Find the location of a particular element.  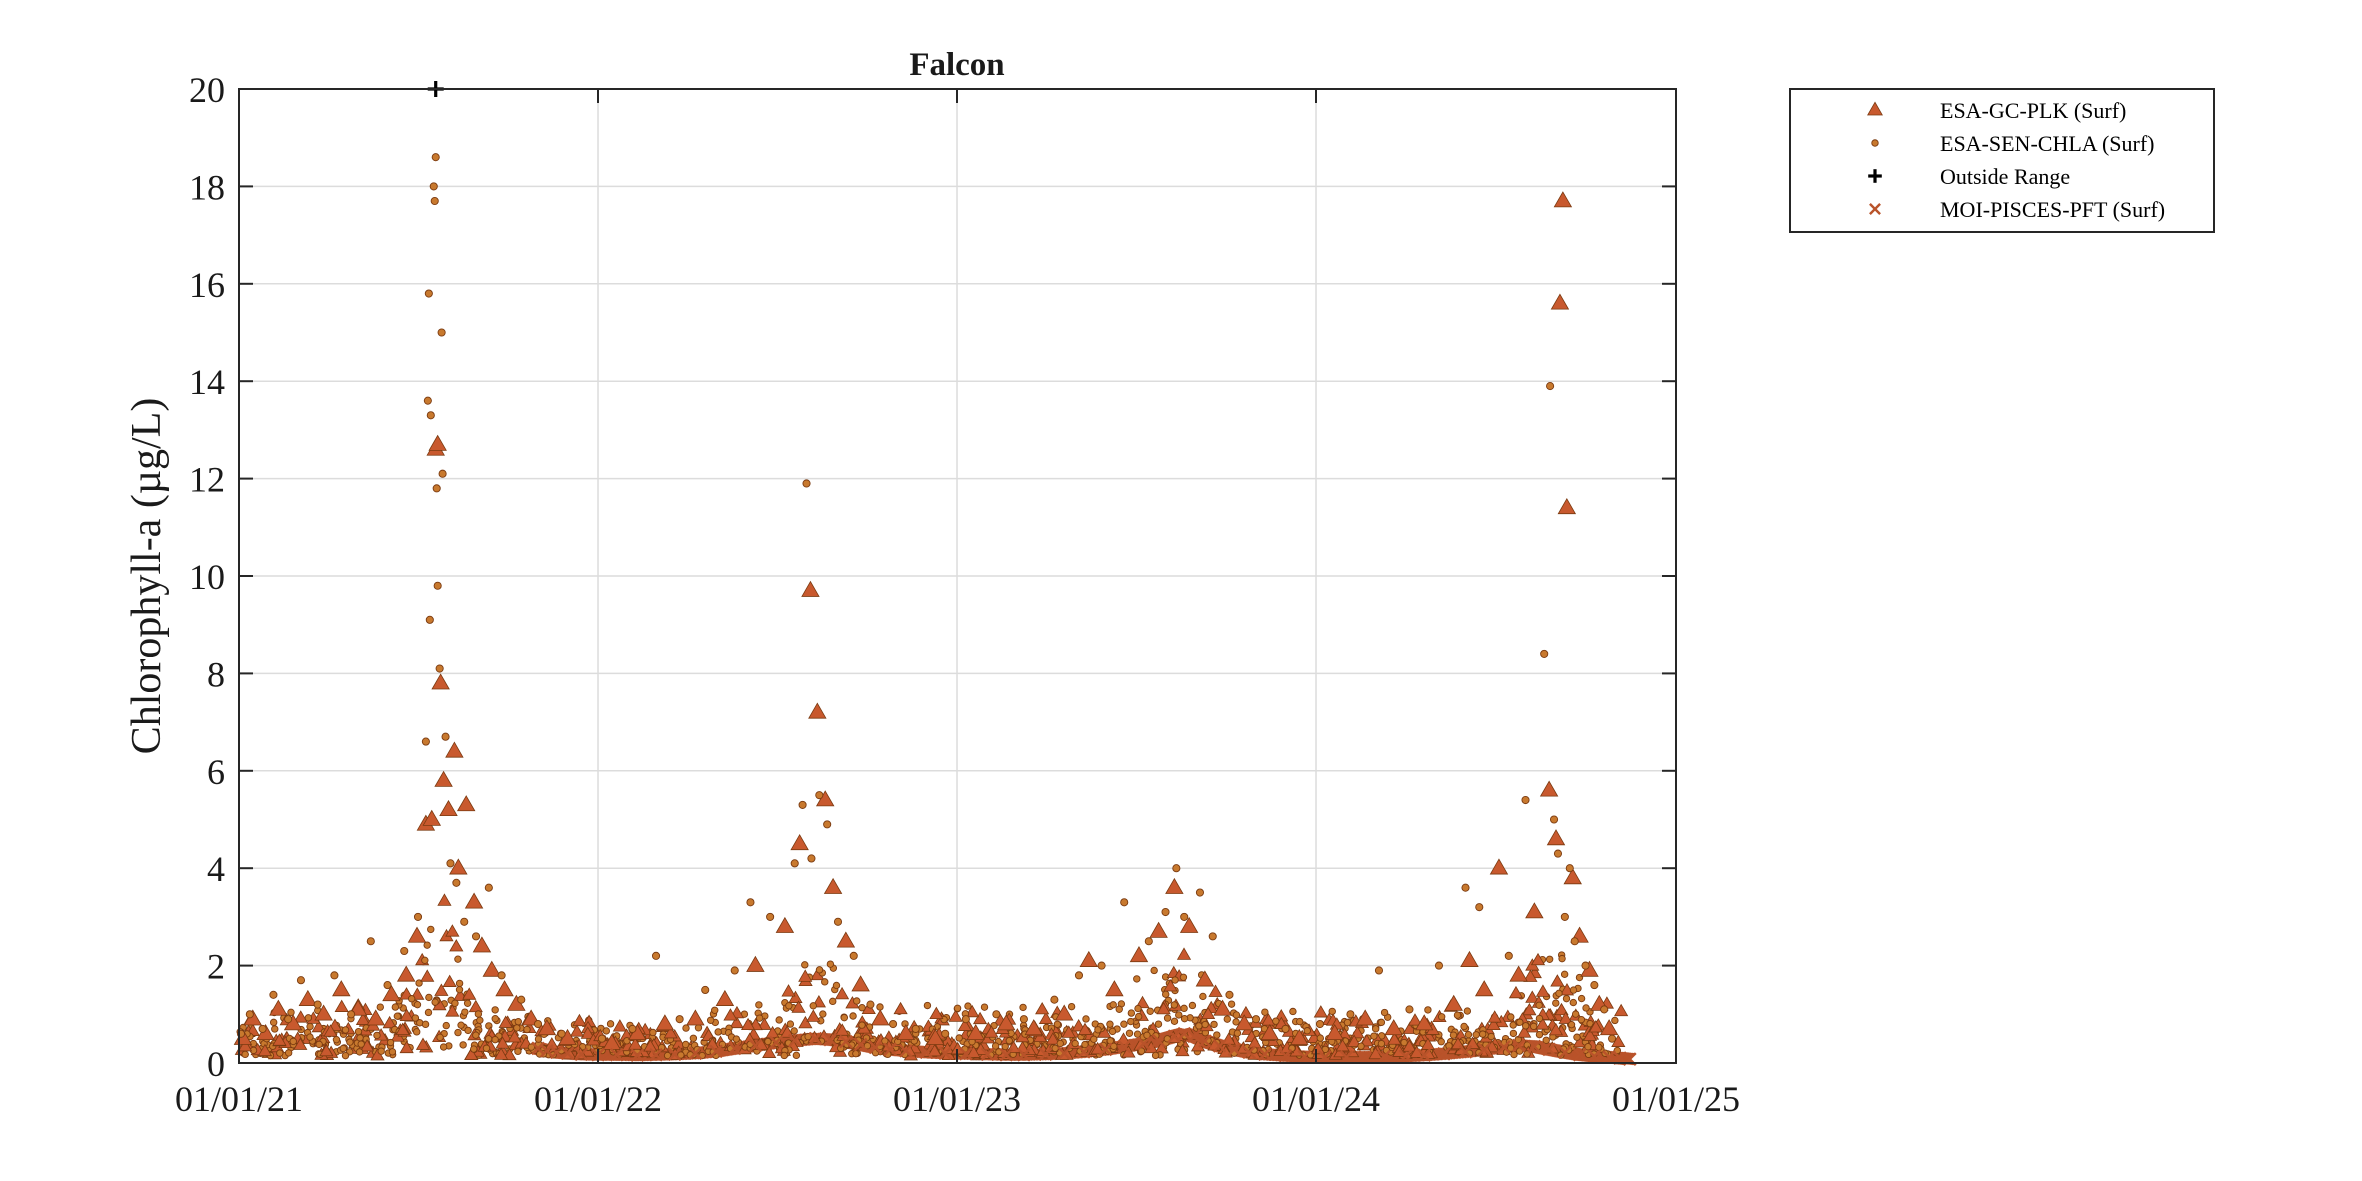

legend-marker-circle is located at coordinates (1875, 143).